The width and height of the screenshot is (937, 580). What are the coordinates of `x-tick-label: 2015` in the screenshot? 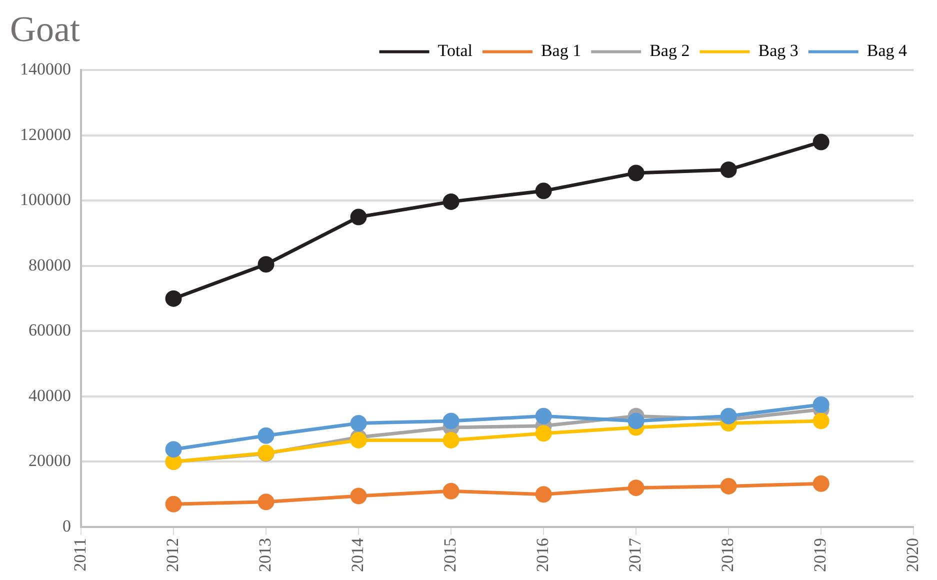 It's located at (450, 555).